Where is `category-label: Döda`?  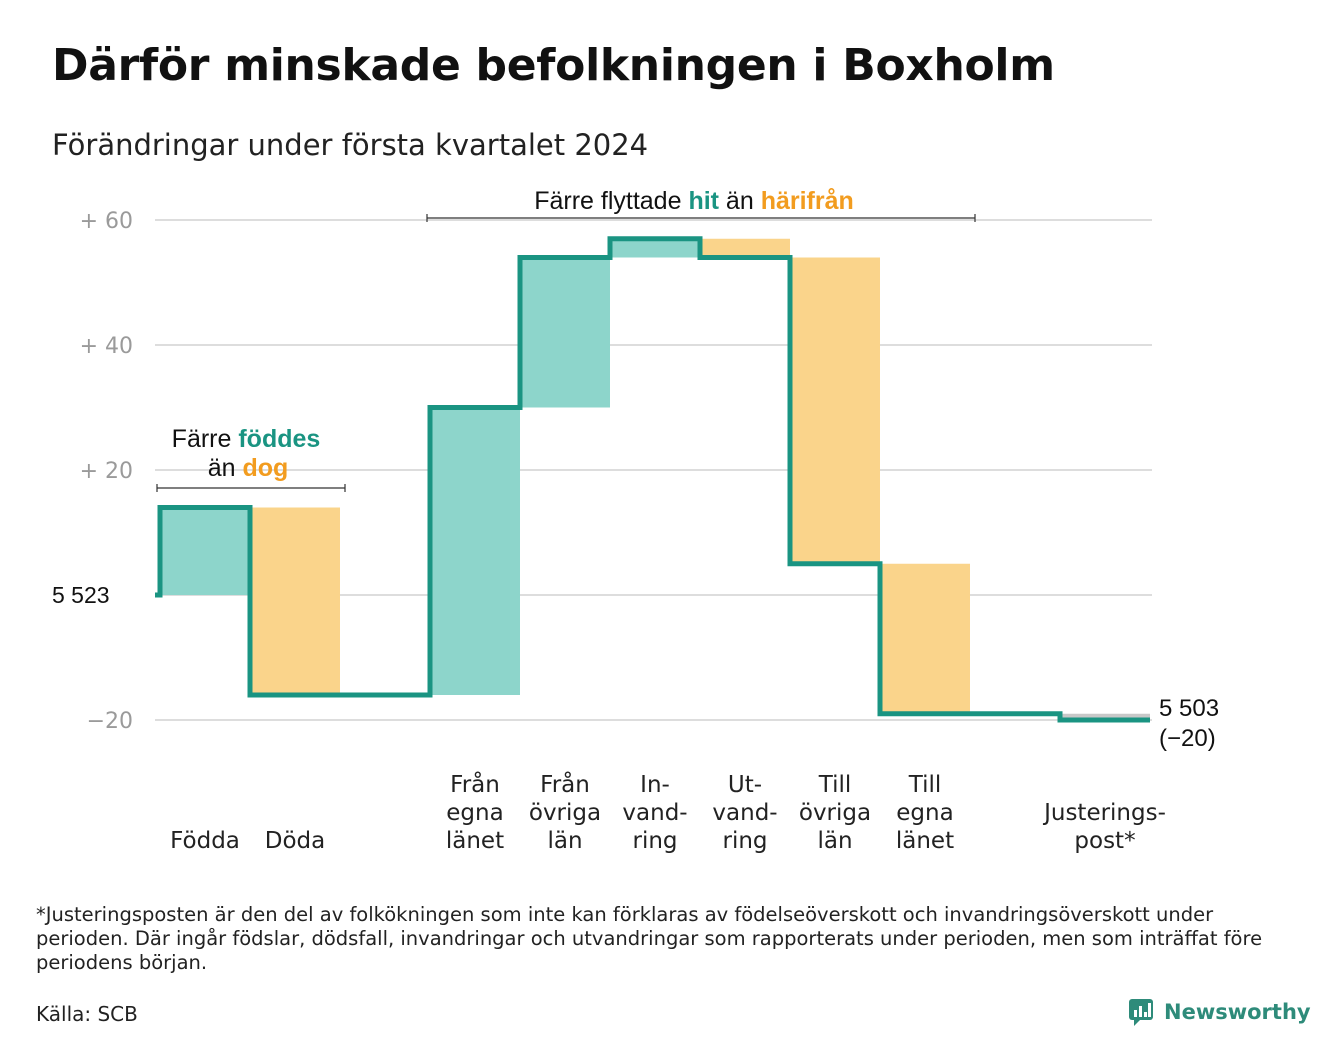 category-label: Döda is located at coordinates (295, 841).